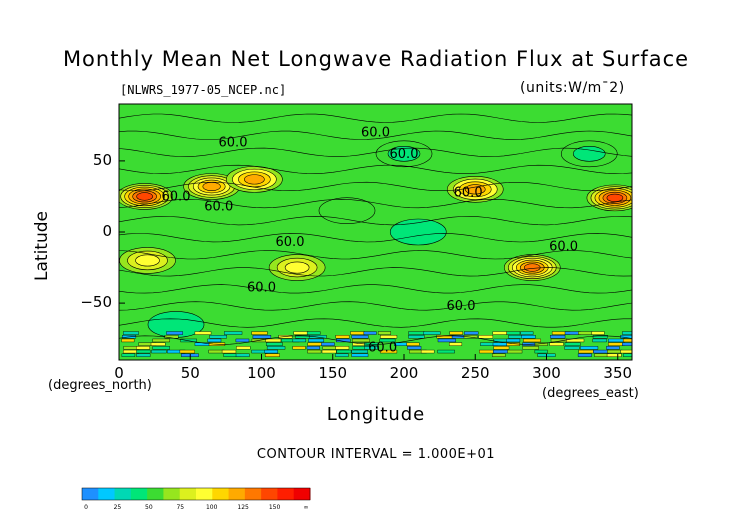  Describe the element at coordinates (117, 507) in the screenshot. I see `colorbar-label: 25` at that location.